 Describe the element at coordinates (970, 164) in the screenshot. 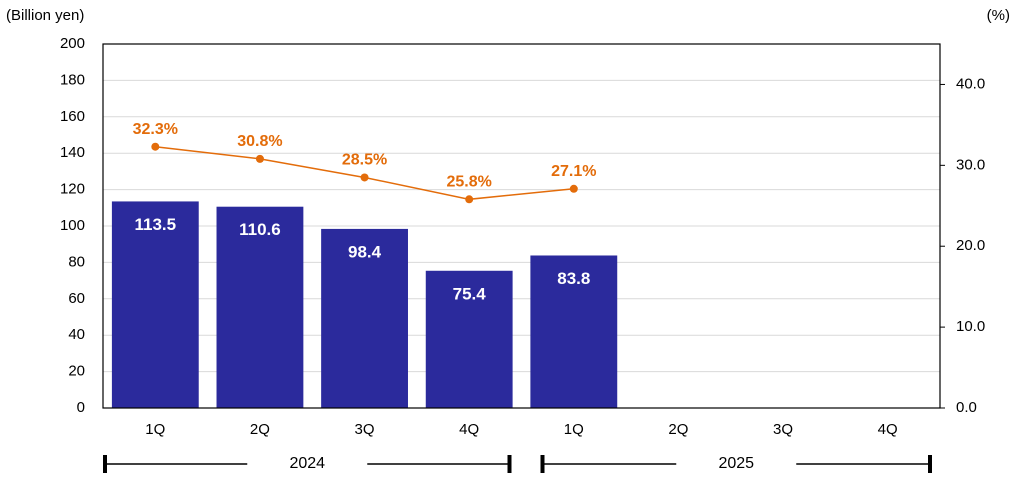

I see `y2-tick-label: 30.0` at that location.